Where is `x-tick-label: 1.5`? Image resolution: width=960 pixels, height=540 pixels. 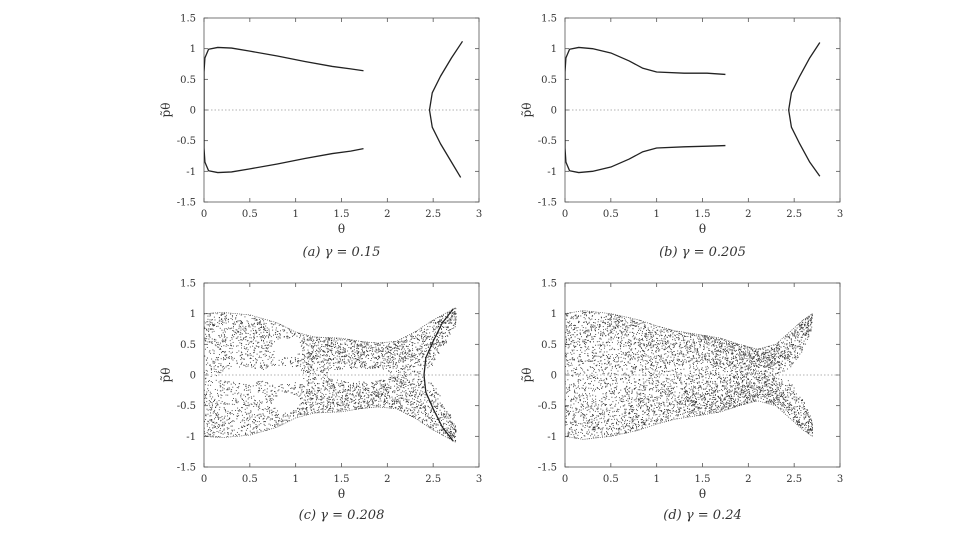
x-tick-label: 1.5 is located at coordinates (703, 214).